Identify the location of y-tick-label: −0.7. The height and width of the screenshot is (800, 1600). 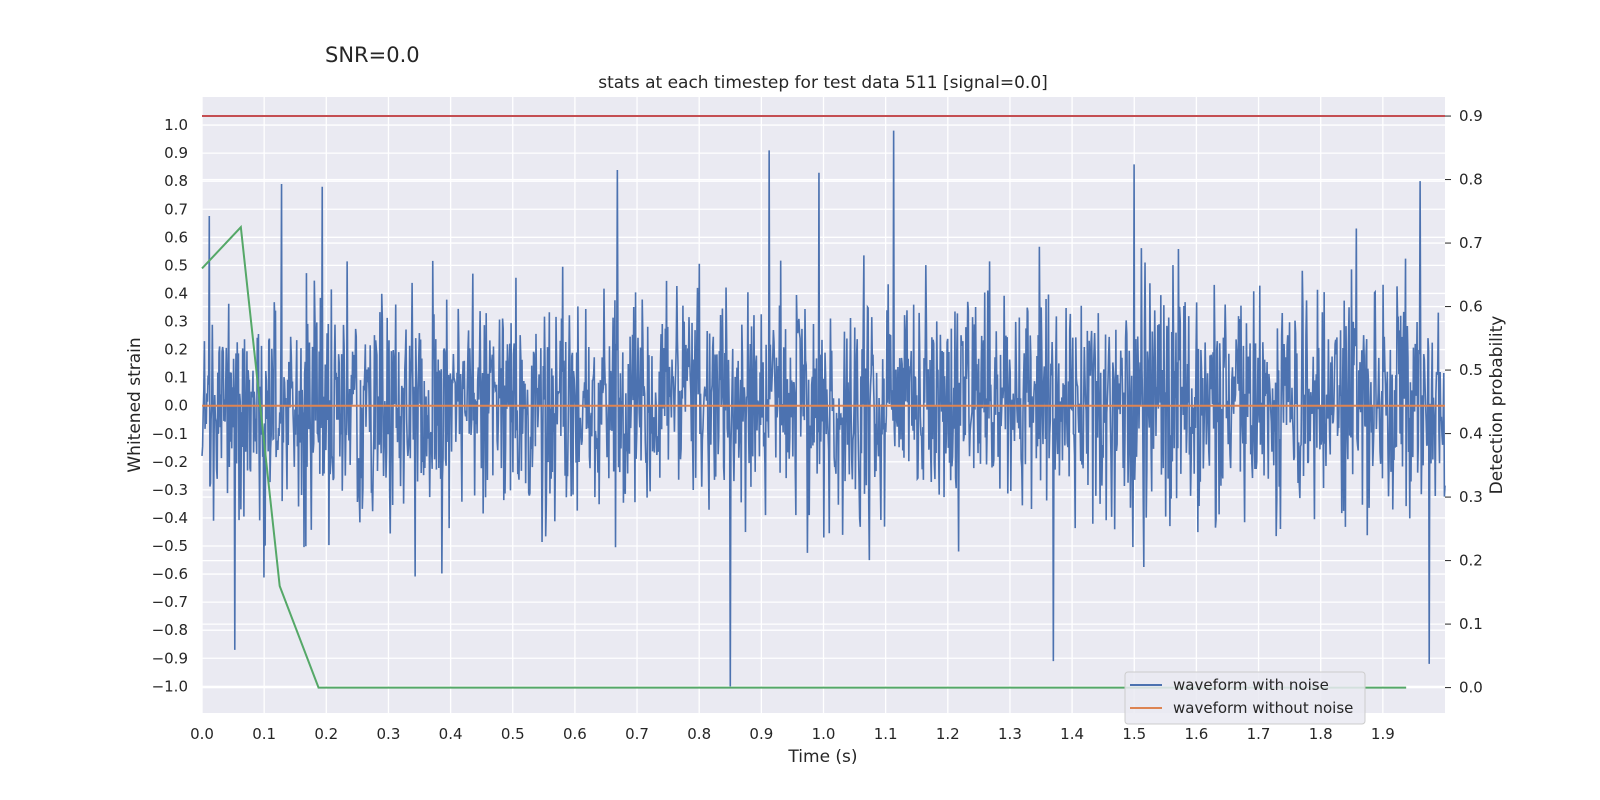
(170, 602).